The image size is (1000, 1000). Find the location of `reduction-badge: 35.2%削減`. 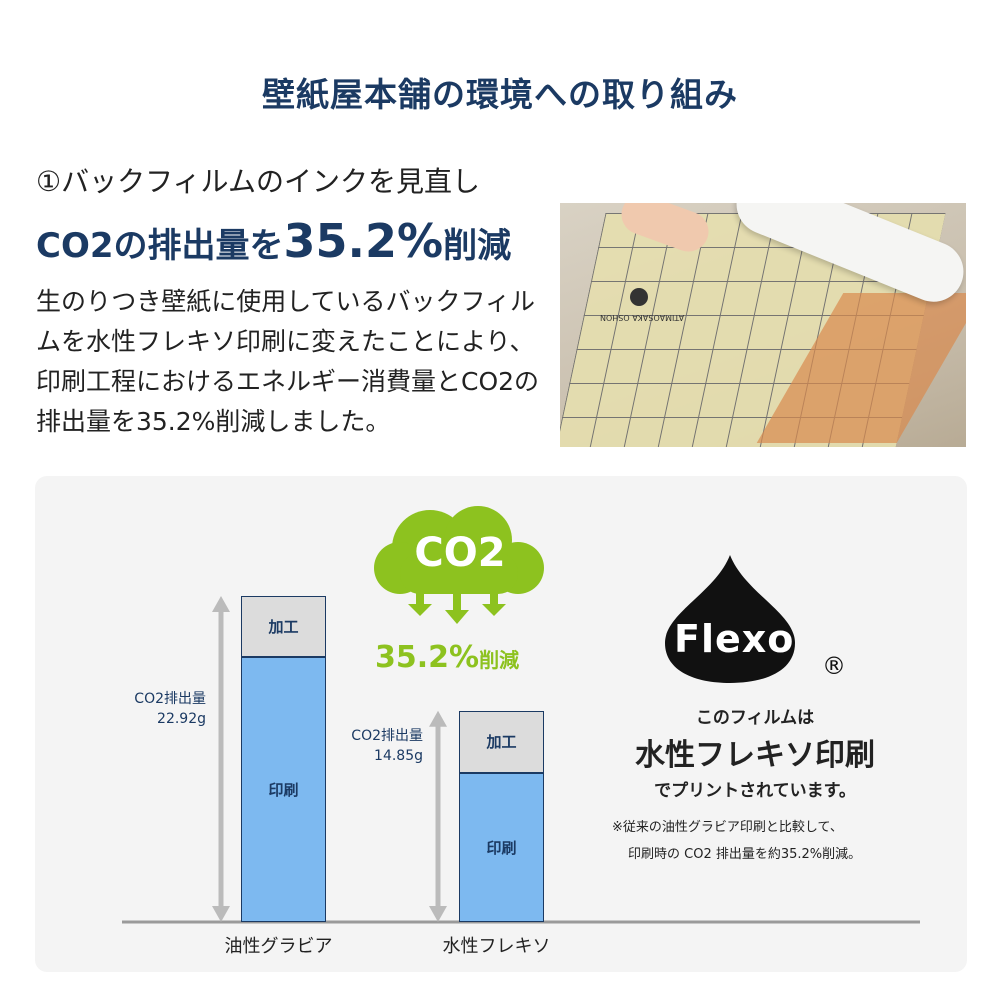

reduction-badge: 35.2%削減 is located at coordinates (447, 657).